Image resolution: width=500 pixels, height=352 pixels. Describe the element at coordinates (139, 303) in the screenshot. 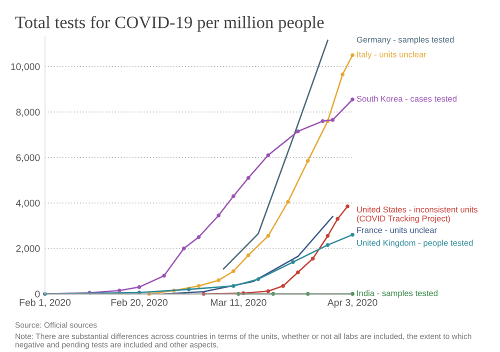

I see `x-tick-label: Feb 20, 2020` at that location.